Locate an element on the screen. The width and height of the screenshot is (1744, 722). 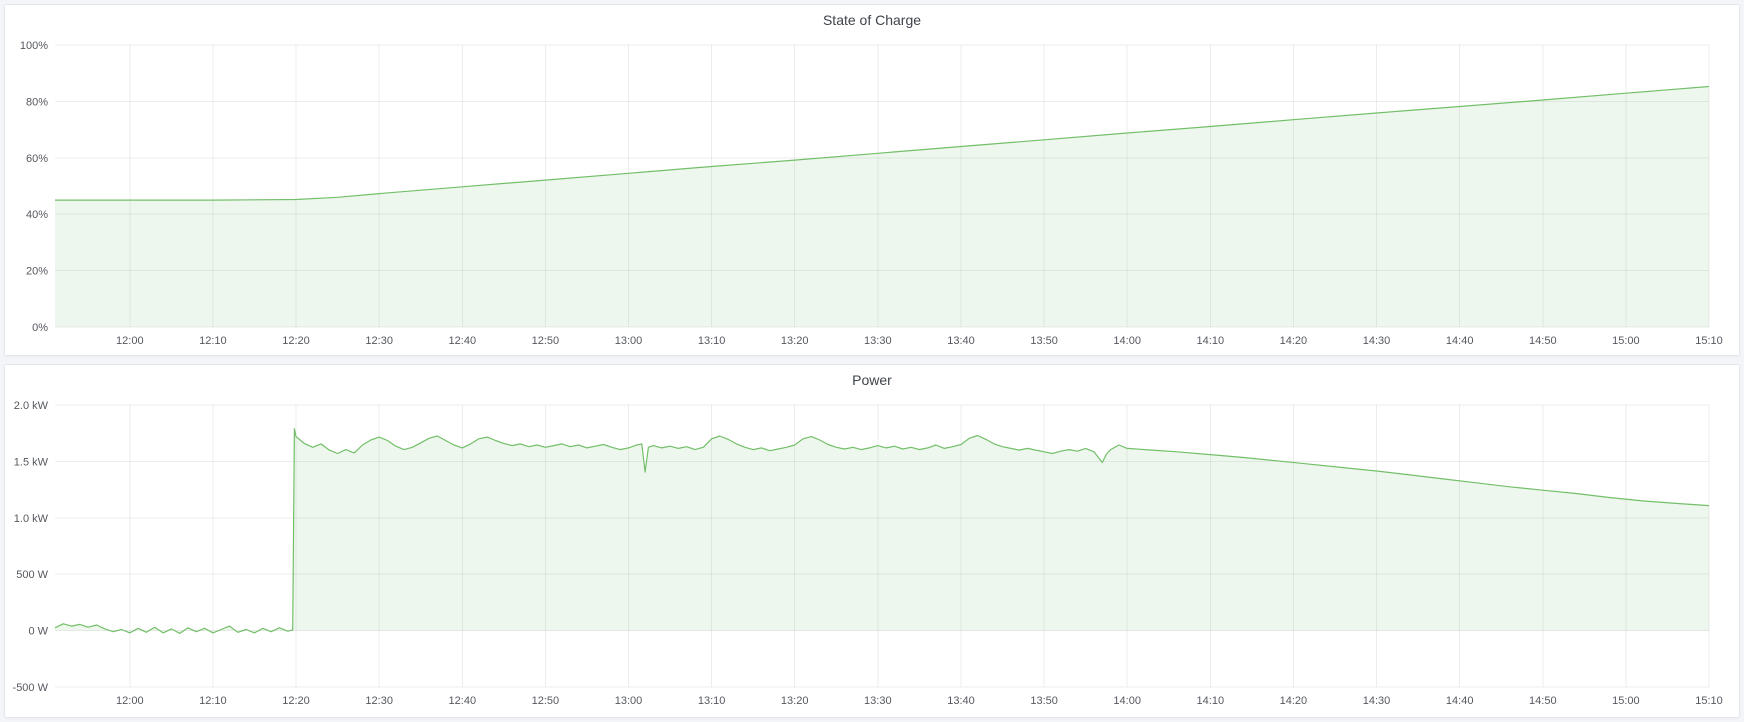
y-tick-label: 500 W is located at coordinates (32, 575).